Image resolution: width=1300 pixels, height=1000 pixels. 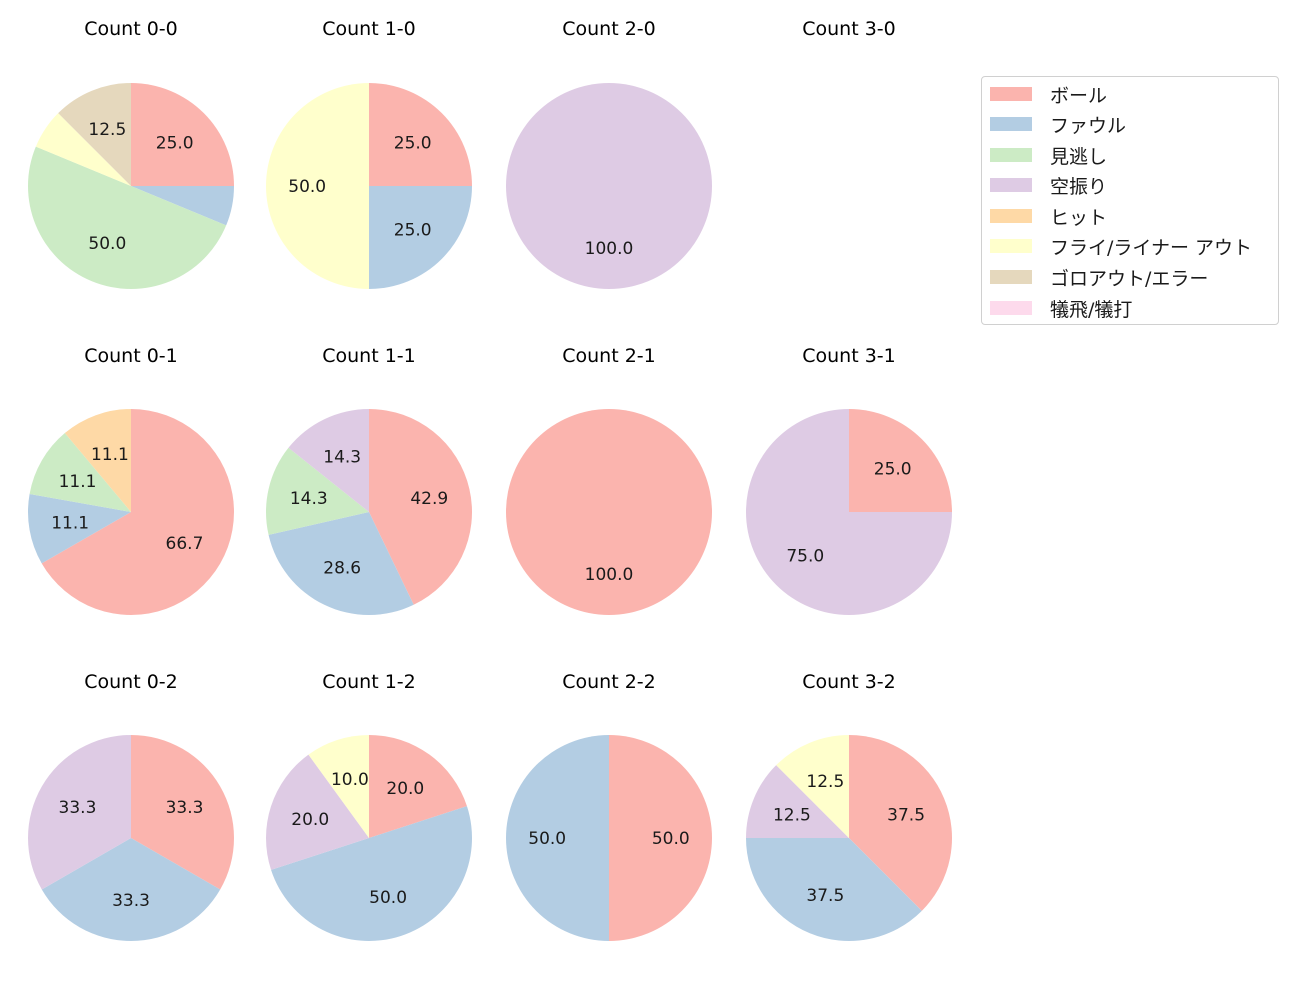 I want to click on legend-item-foul: ファウル, so click(x=1058, y=124).